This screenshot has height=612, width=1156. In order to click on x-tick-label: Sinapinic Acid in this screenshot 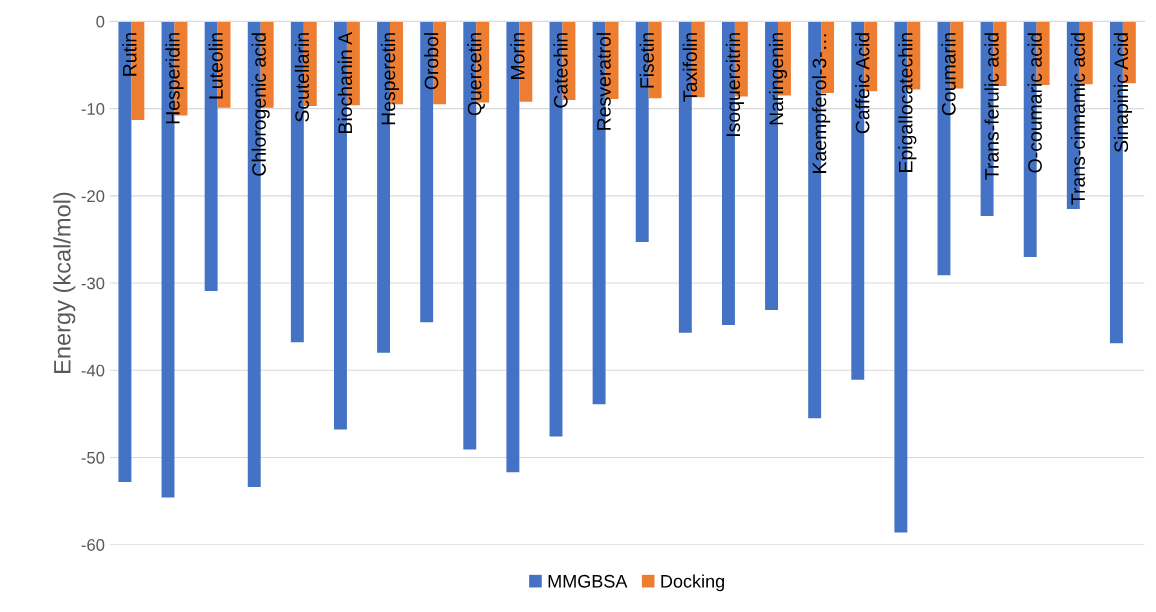, I will do `click(1122, 93)`.